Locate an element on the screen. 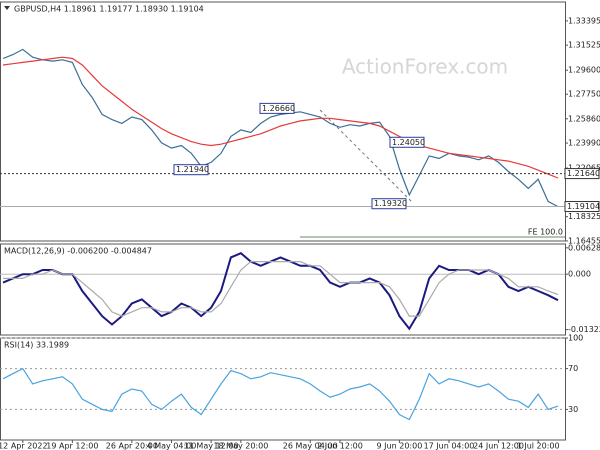  x-tick-label: 18 May 20:00 is located at coordinates (240, 446).